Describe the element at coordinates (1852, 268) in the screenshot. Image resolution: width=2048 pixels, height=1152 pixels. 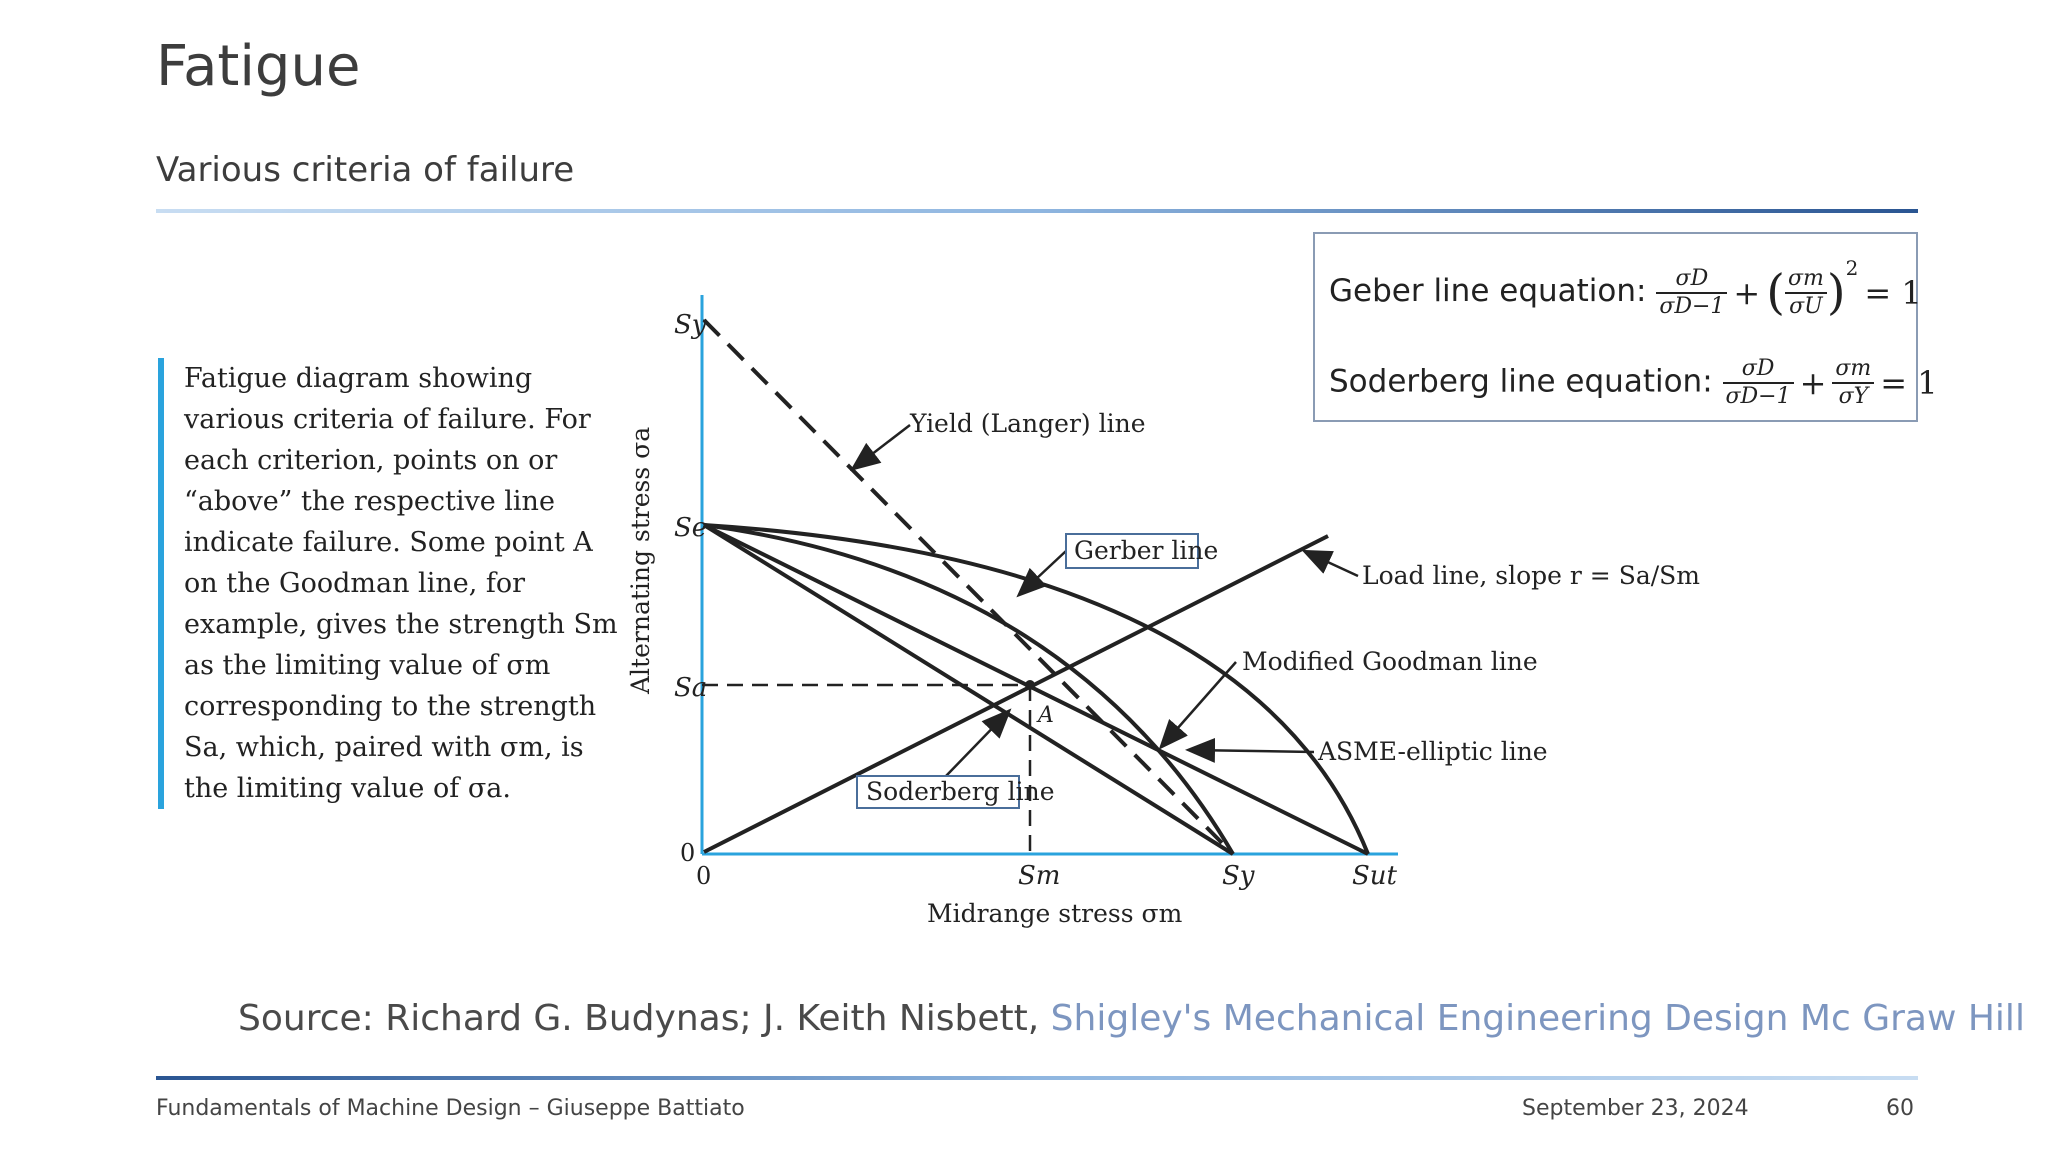
I see `exponent: 2` at that location.